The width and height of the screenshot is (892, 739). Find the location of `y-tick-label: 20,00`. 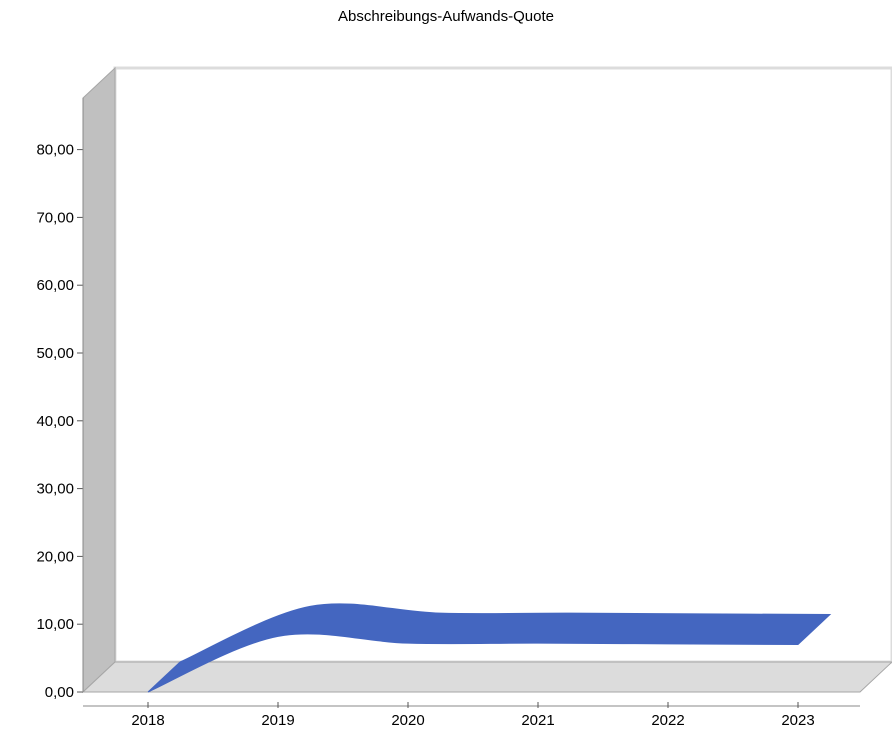

y-tick-label: 20,00 is located at coordinates (55, 556).